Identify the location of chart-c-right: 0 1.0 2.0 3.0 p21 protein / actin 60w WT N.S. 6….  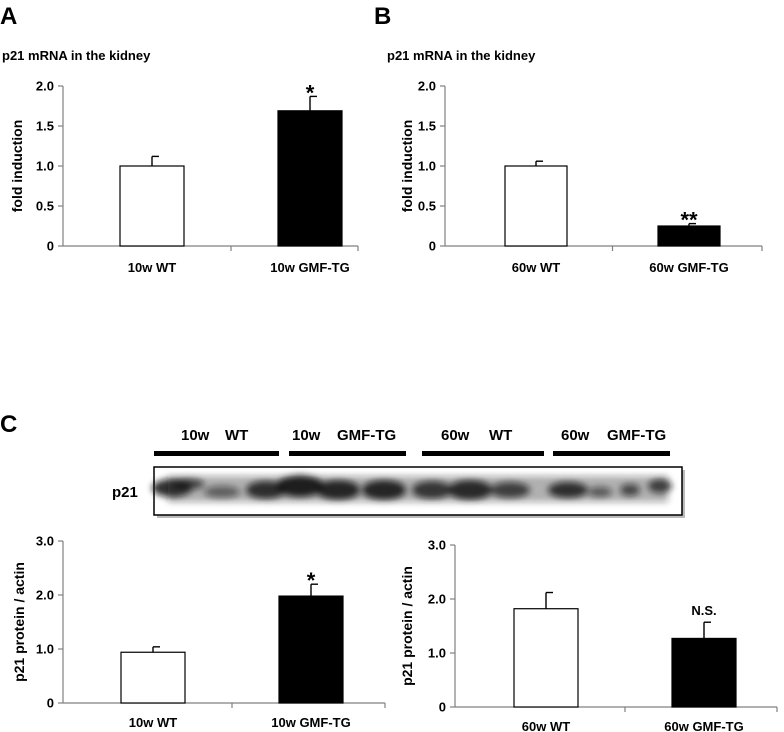
(588, 635).